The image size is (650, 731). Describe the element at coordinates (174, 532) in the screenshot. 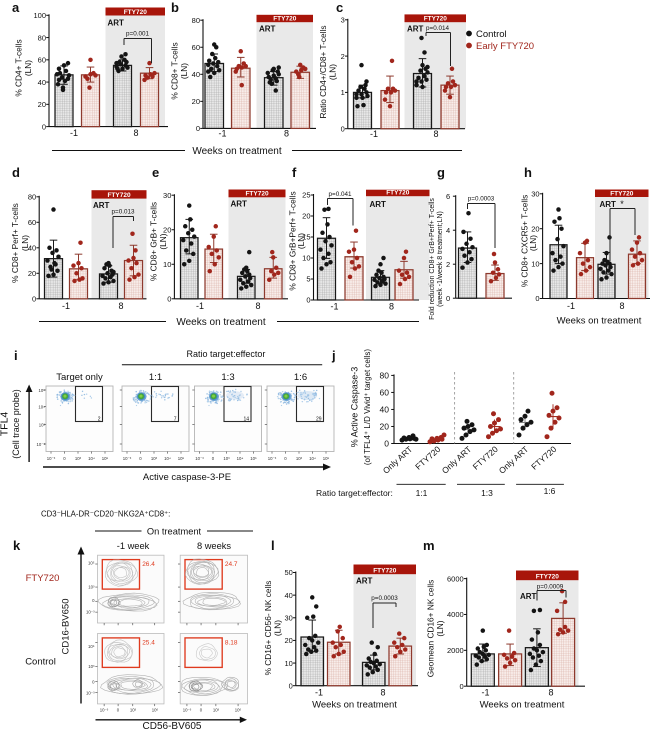

I see `svg-text: On treatment` at that location.